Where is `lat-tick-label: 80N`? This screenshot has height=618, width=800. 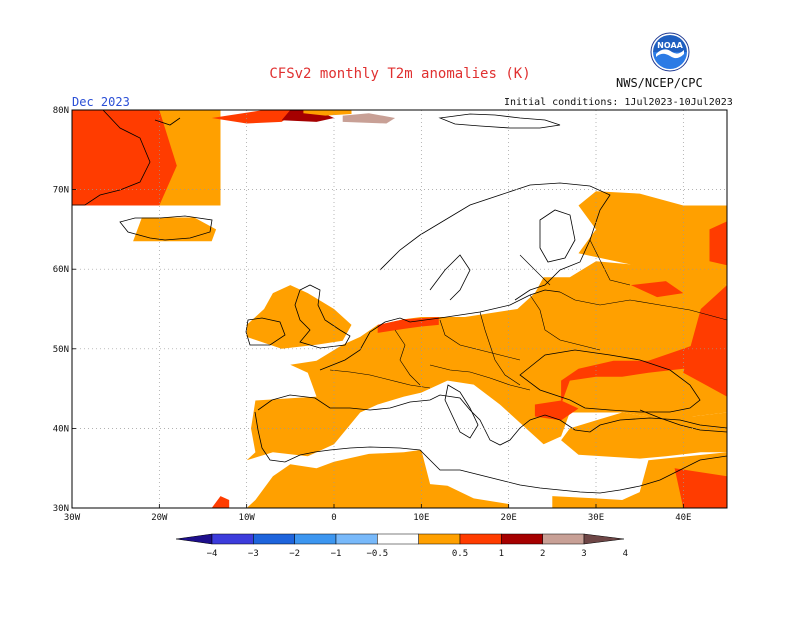
lat-tick-label: 80N is located at coordinates (61, 111).